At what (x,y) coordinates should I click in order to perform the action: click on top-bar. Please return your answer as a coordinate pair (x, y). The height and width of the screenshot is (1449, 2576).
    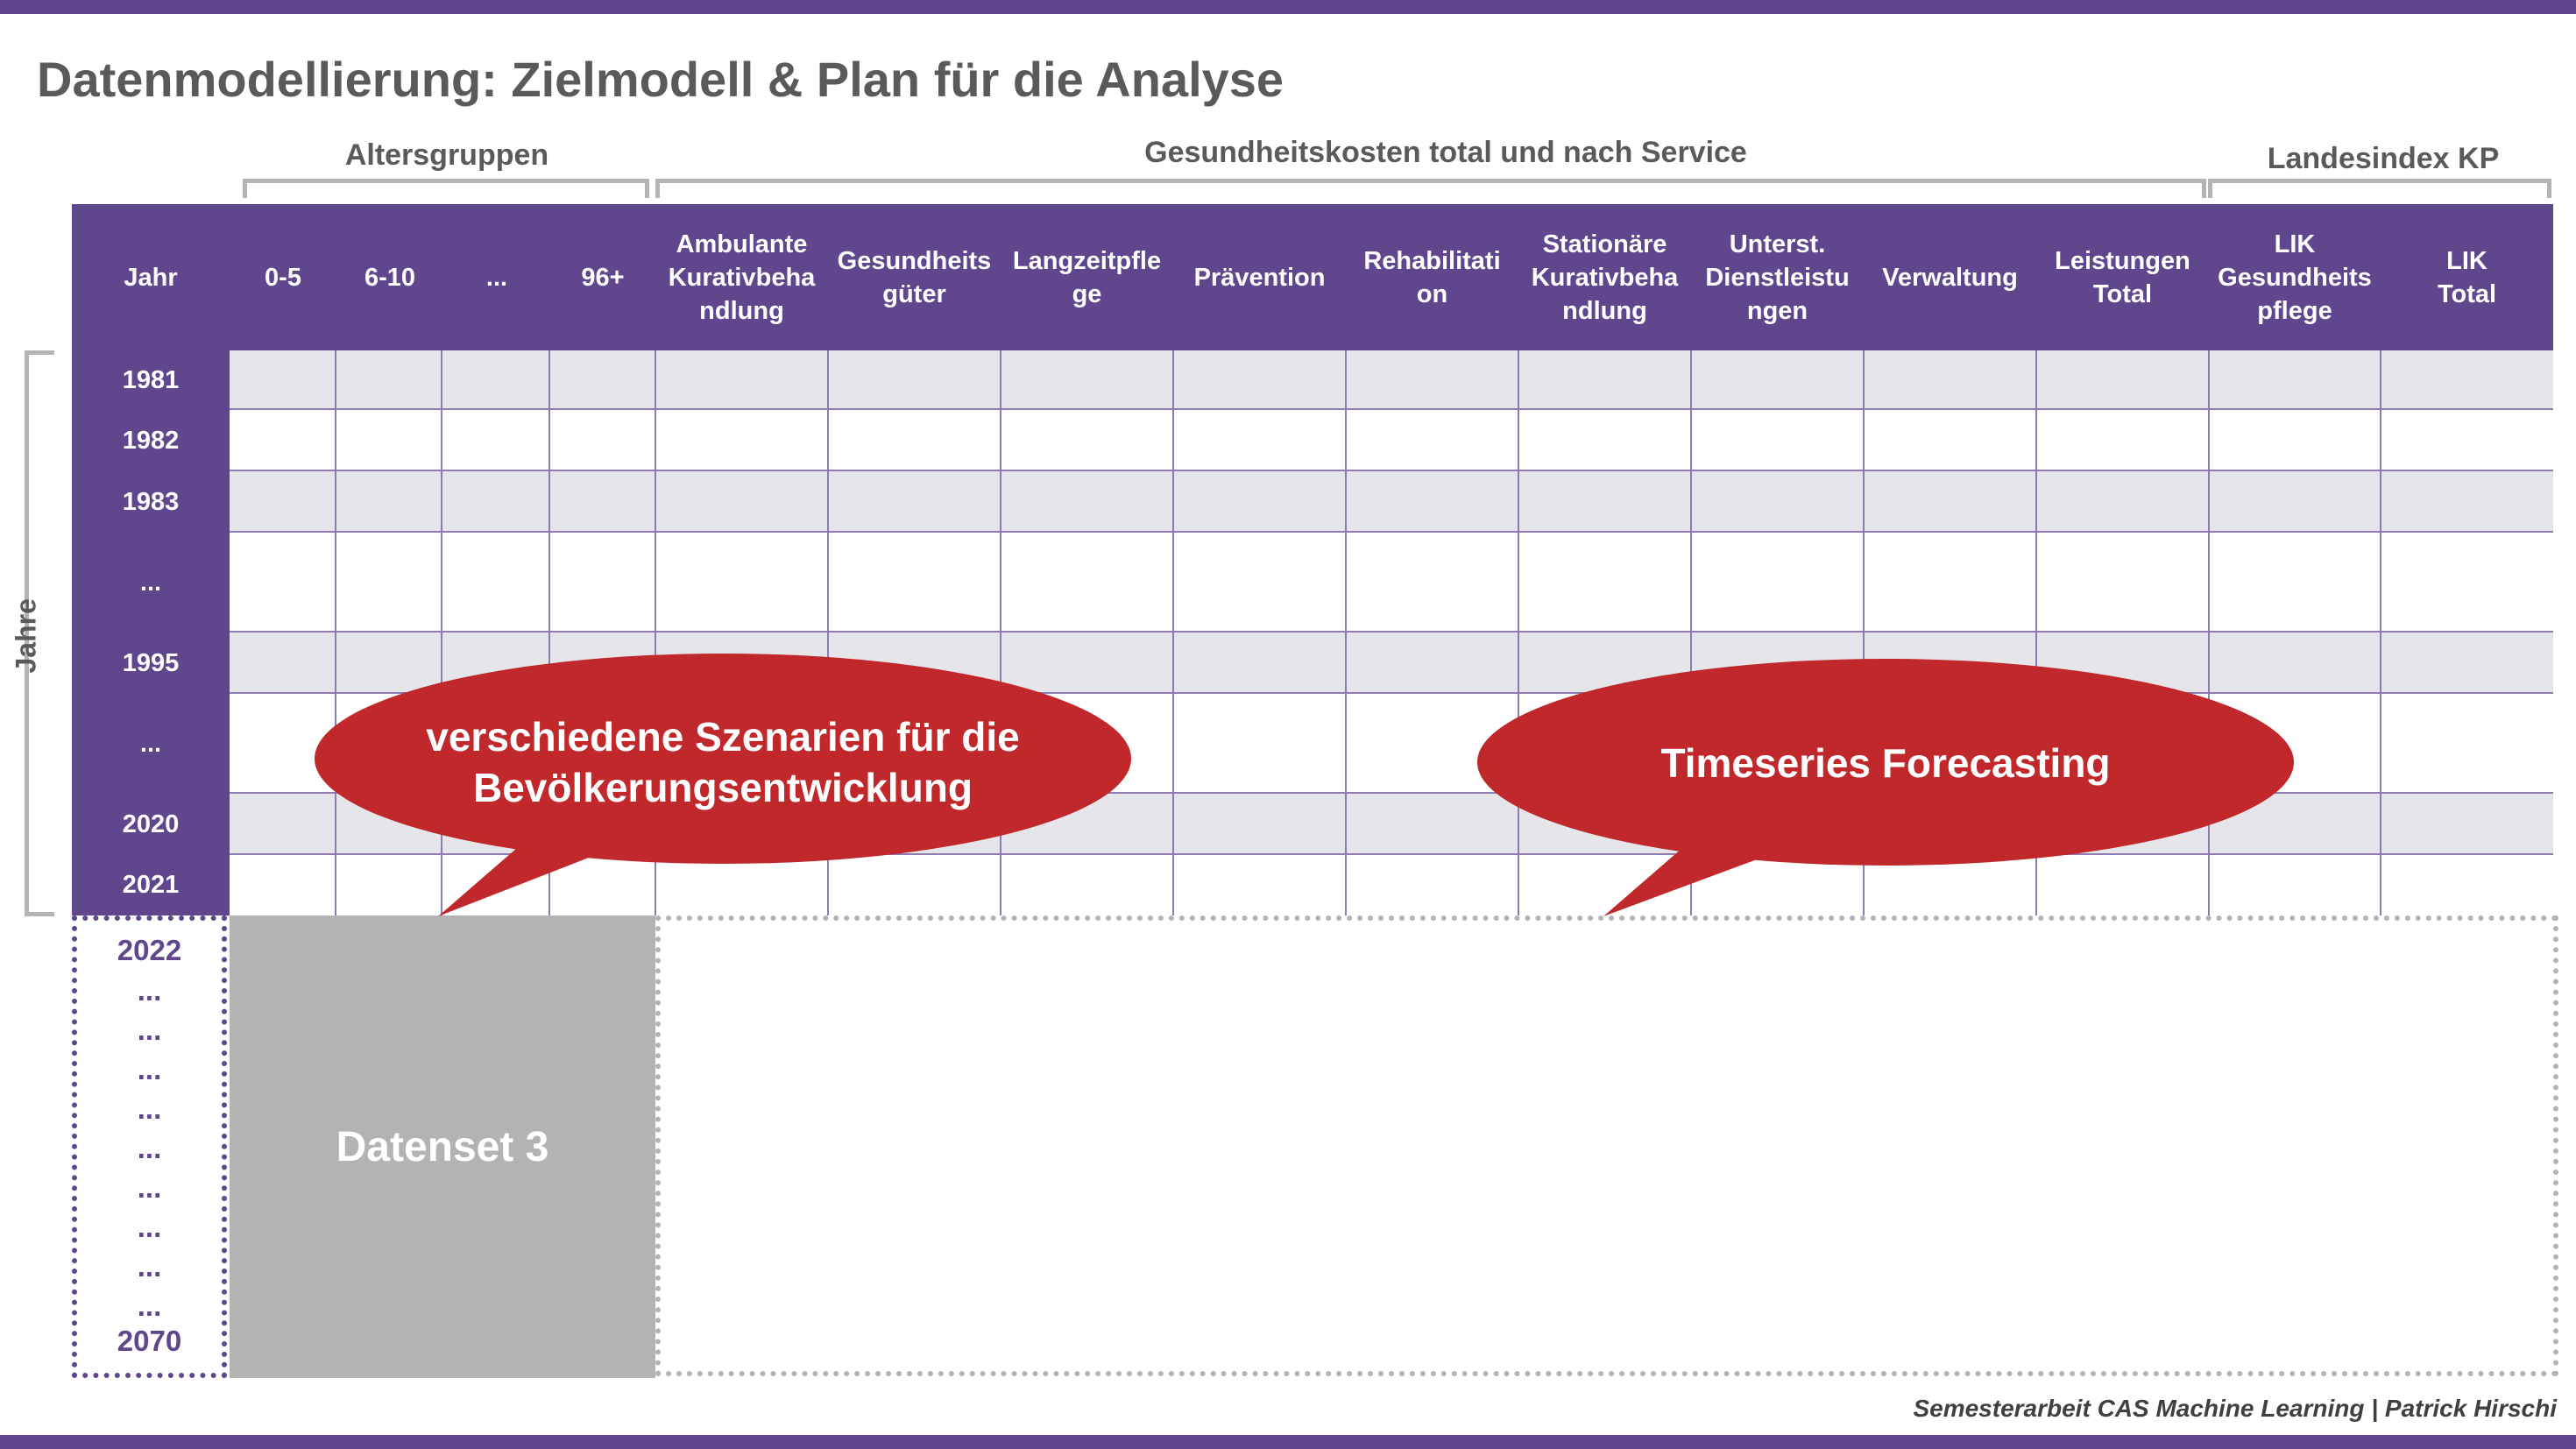
    Looking at the image, I should click on (1288, 7).